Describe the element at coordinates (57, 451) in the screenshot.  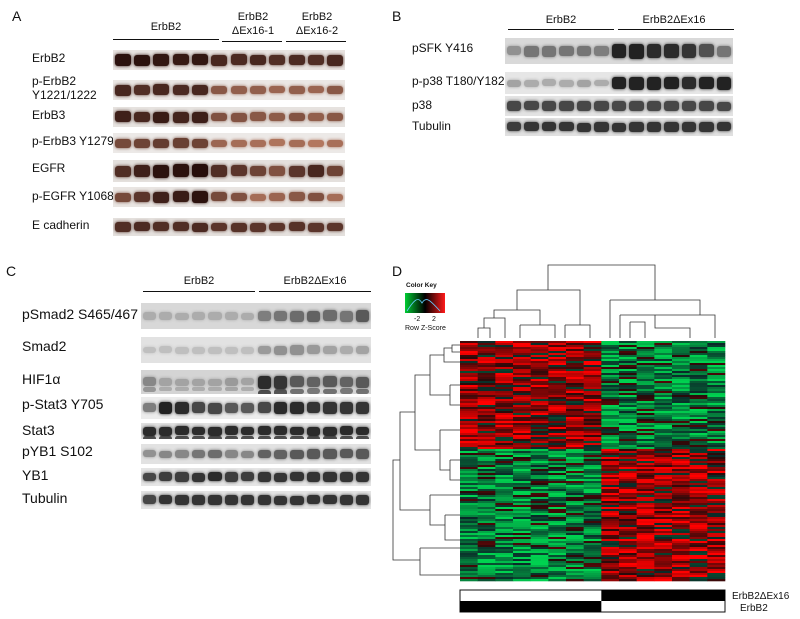
I see `row-label: pYB1 S102` at that location.